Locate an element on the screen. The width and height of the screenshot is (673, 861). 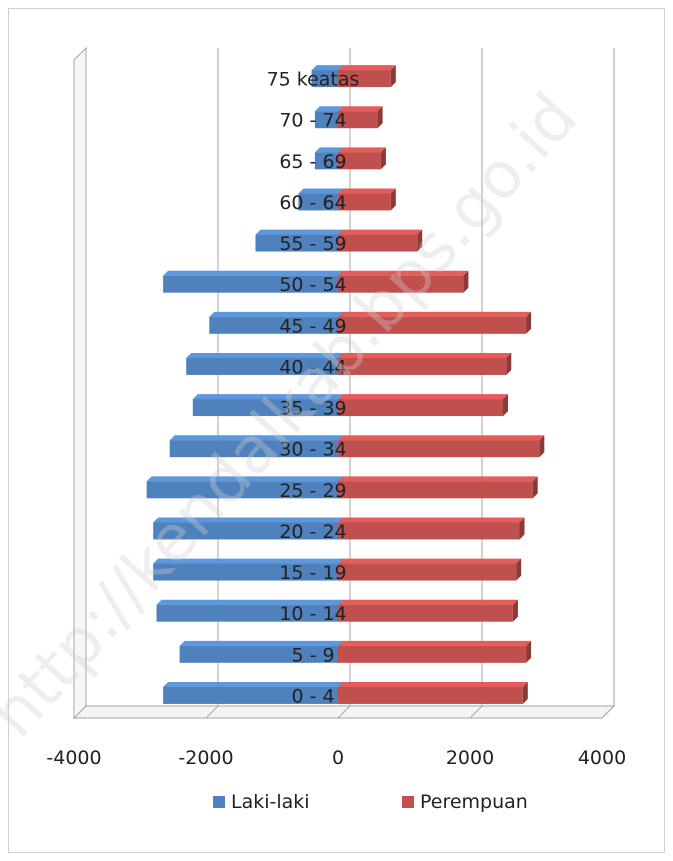
legend-swatch-laki-laki is located at coordinates (219, 802).